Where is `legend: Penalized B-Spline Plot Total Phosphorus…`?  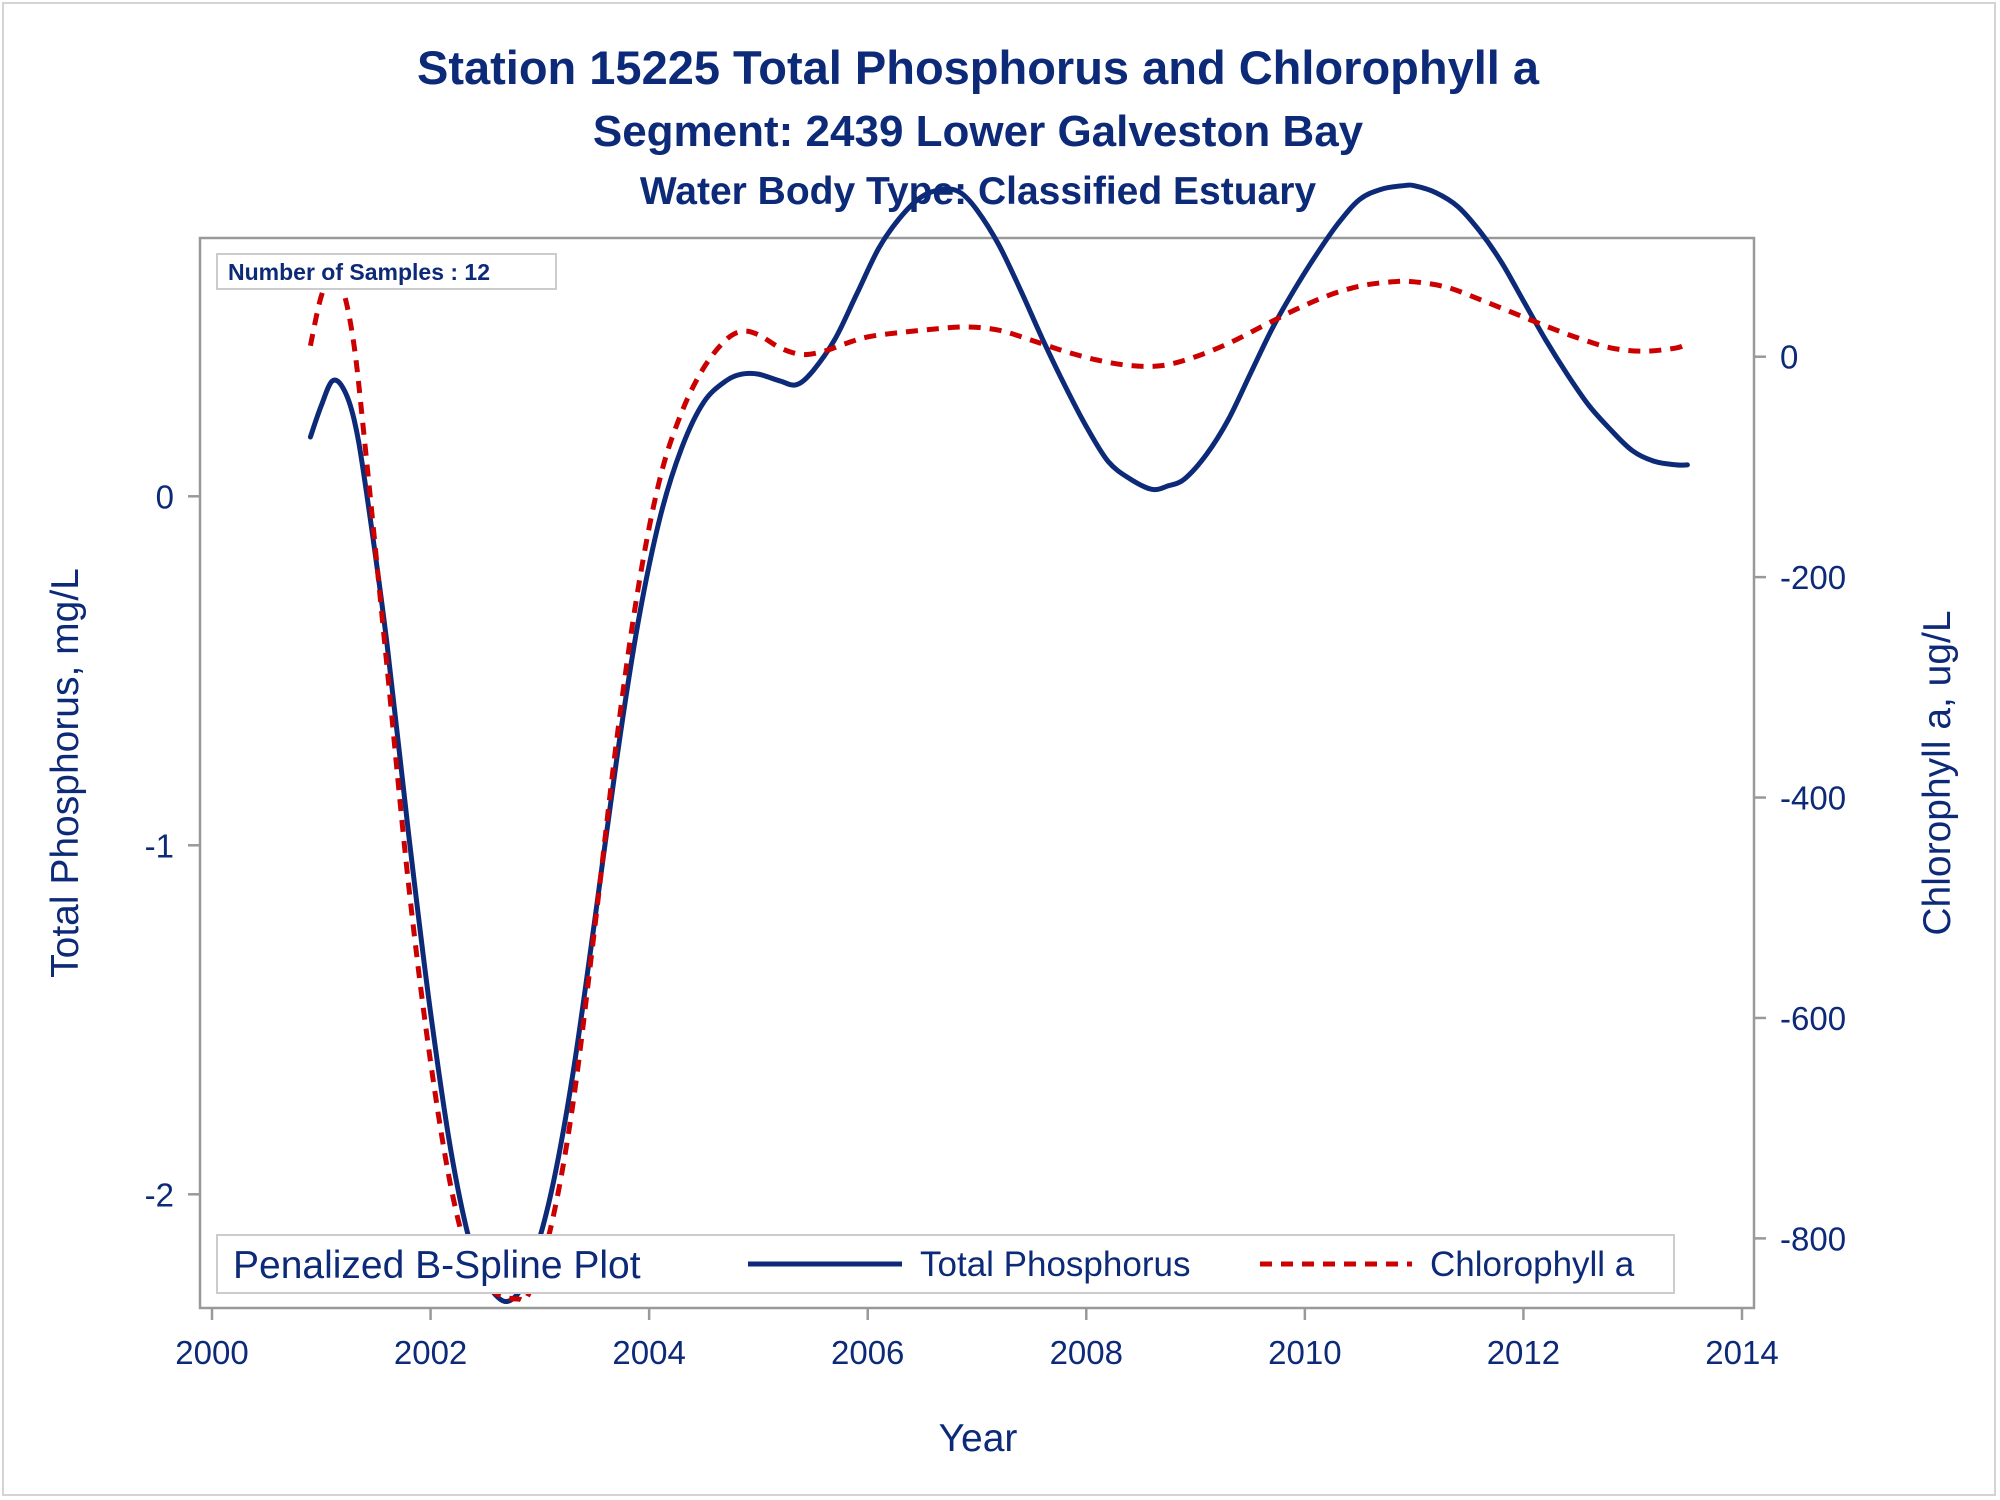 legend: Penalized B-Spline Plot Total Phosphorus… is located at coordinates (945, 1264).